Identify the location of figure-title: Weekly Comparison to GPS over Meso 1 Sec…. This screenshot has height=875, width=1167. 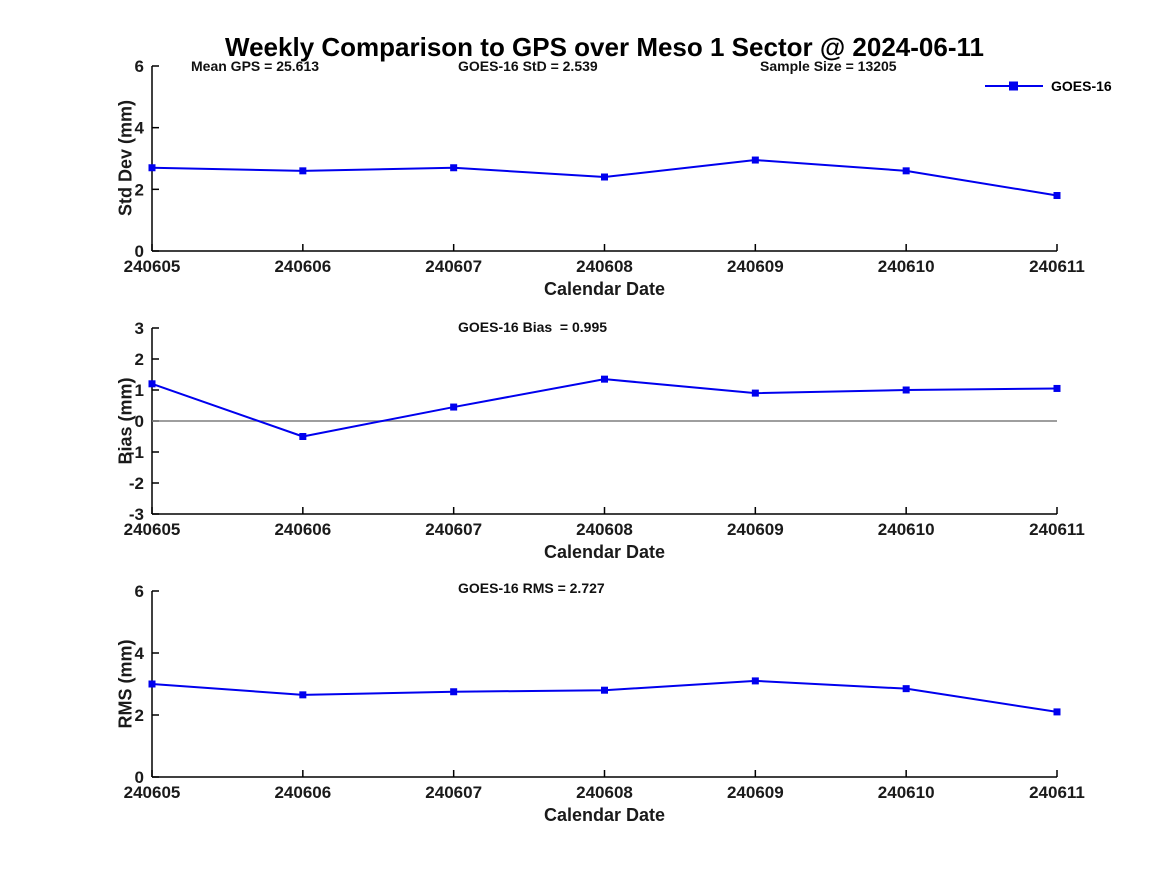
(604, 47).